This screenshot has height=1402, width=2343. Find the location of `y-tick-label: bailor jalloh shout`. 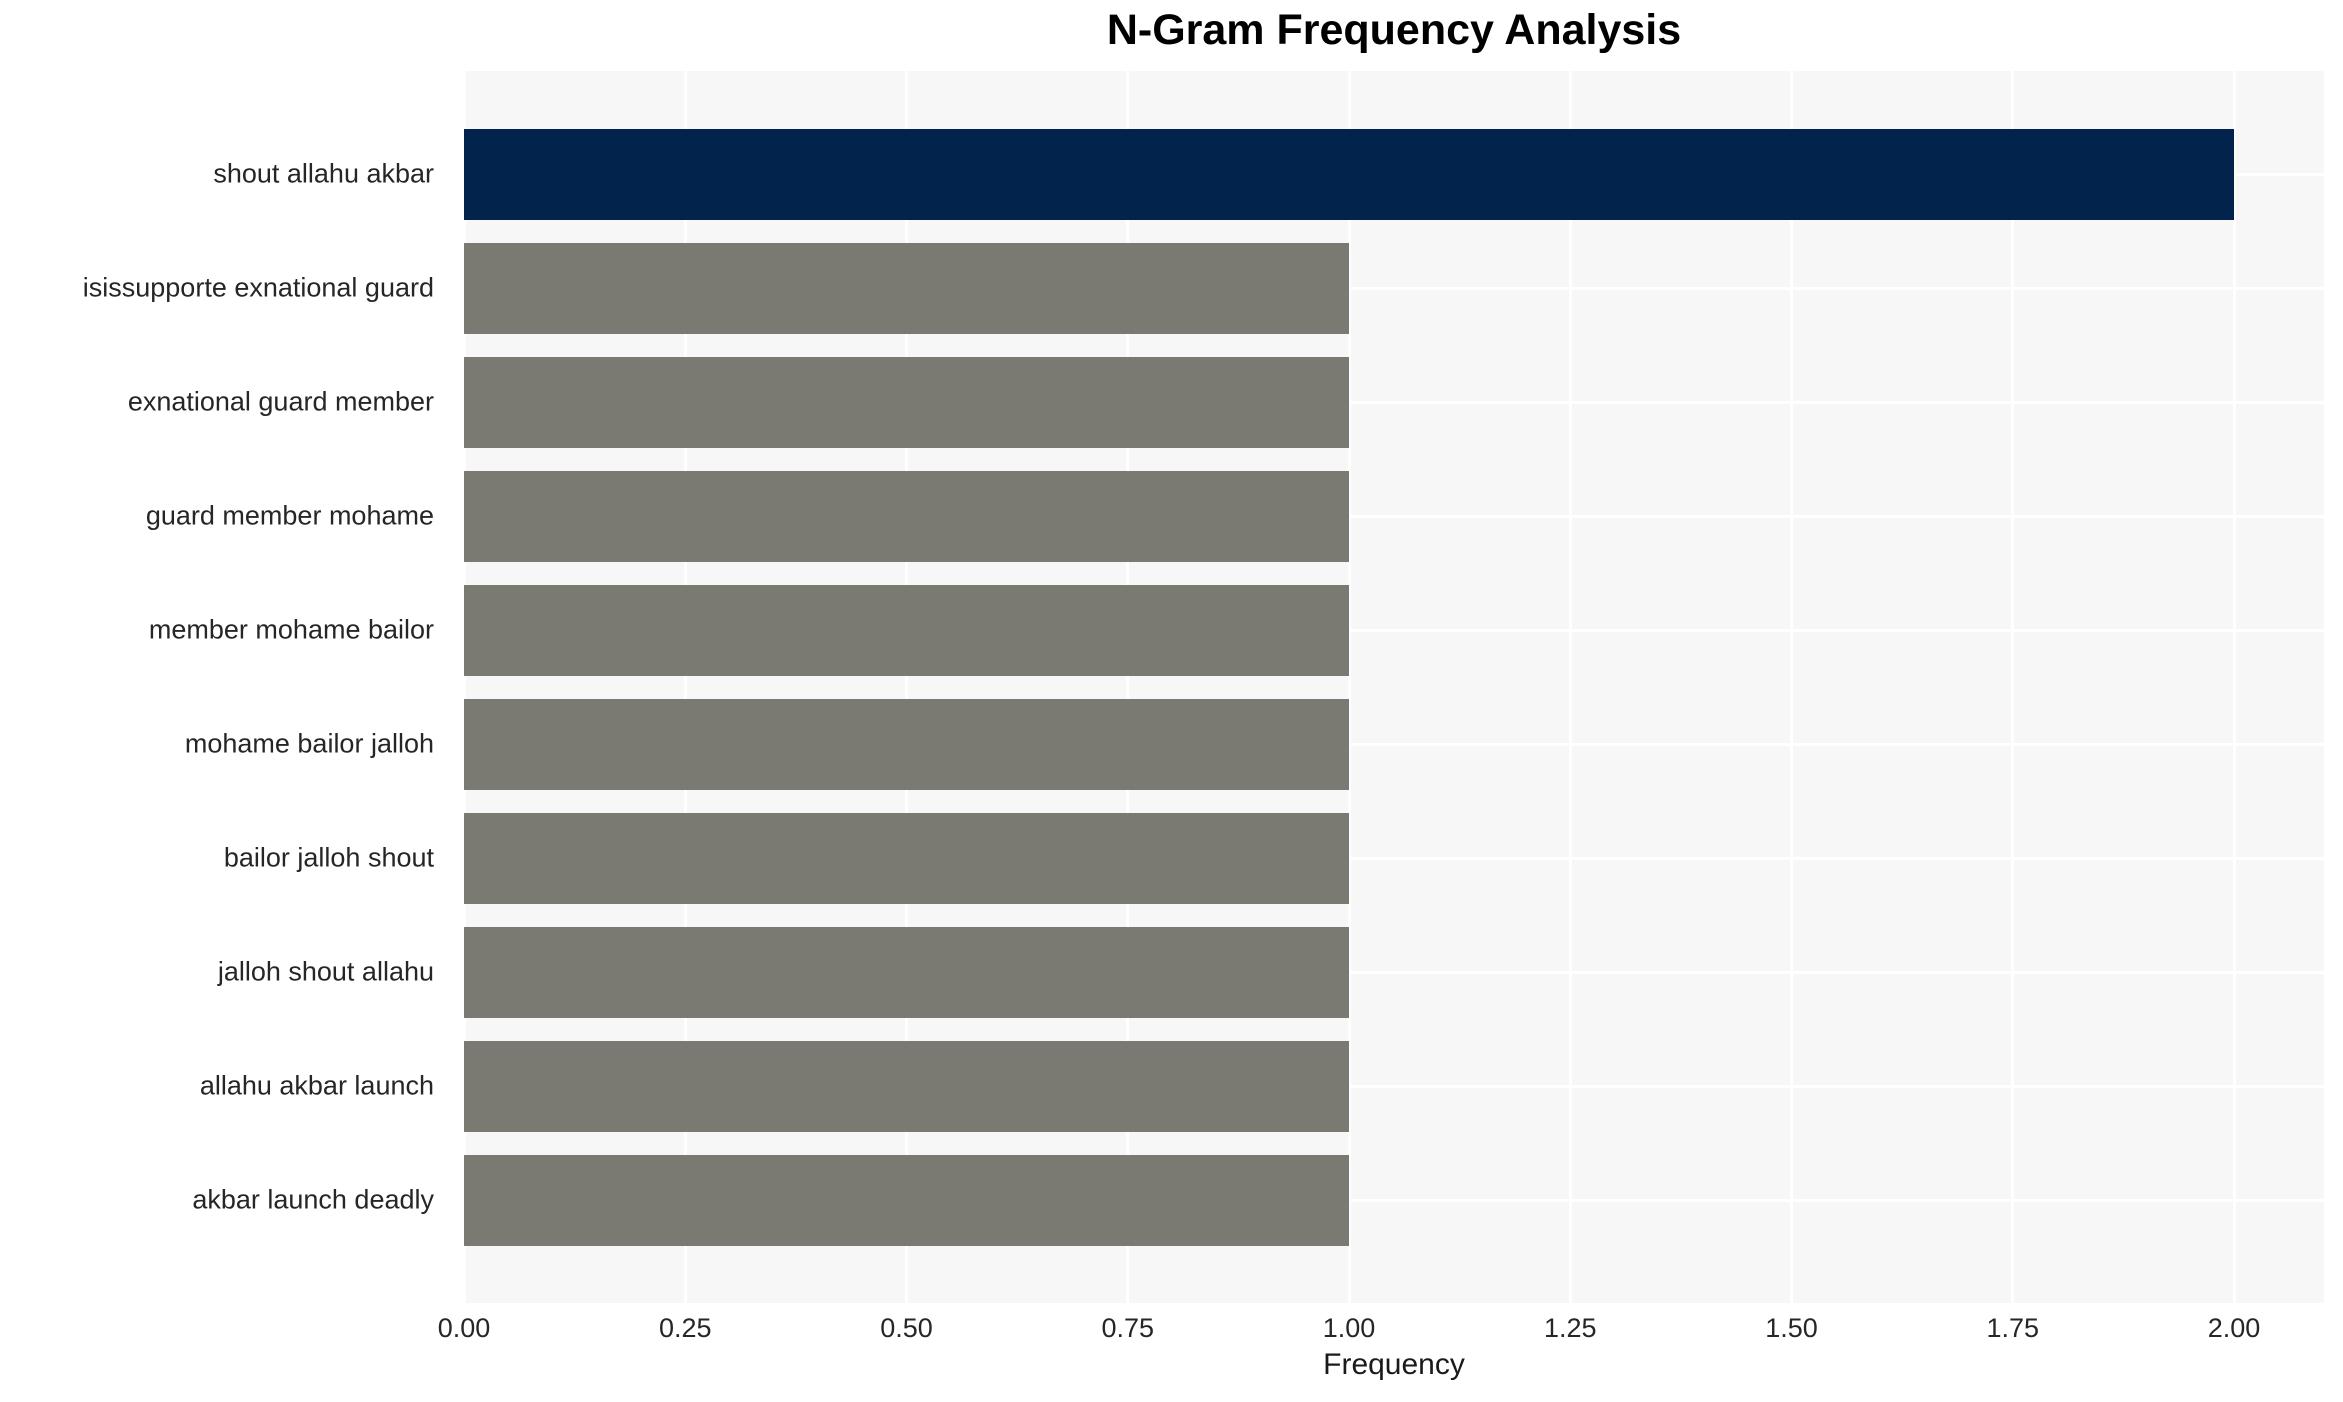

y-tick-label: bailor jalloh shout is located at coordinates (328, 857).